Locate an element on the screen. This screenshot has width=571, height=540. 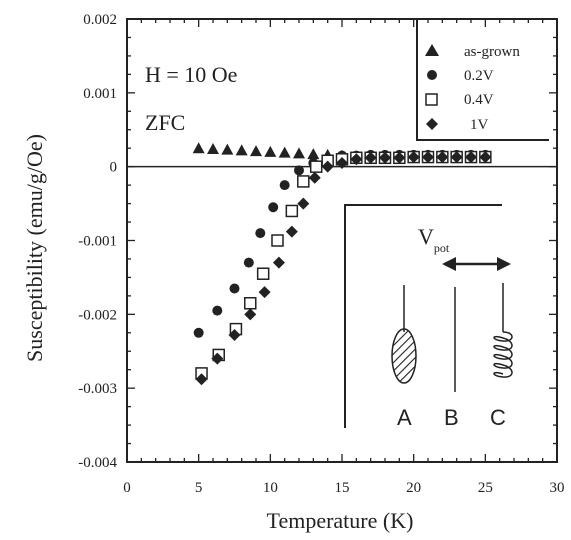
inset-letter-b: B is located at coordinates (451, 417).